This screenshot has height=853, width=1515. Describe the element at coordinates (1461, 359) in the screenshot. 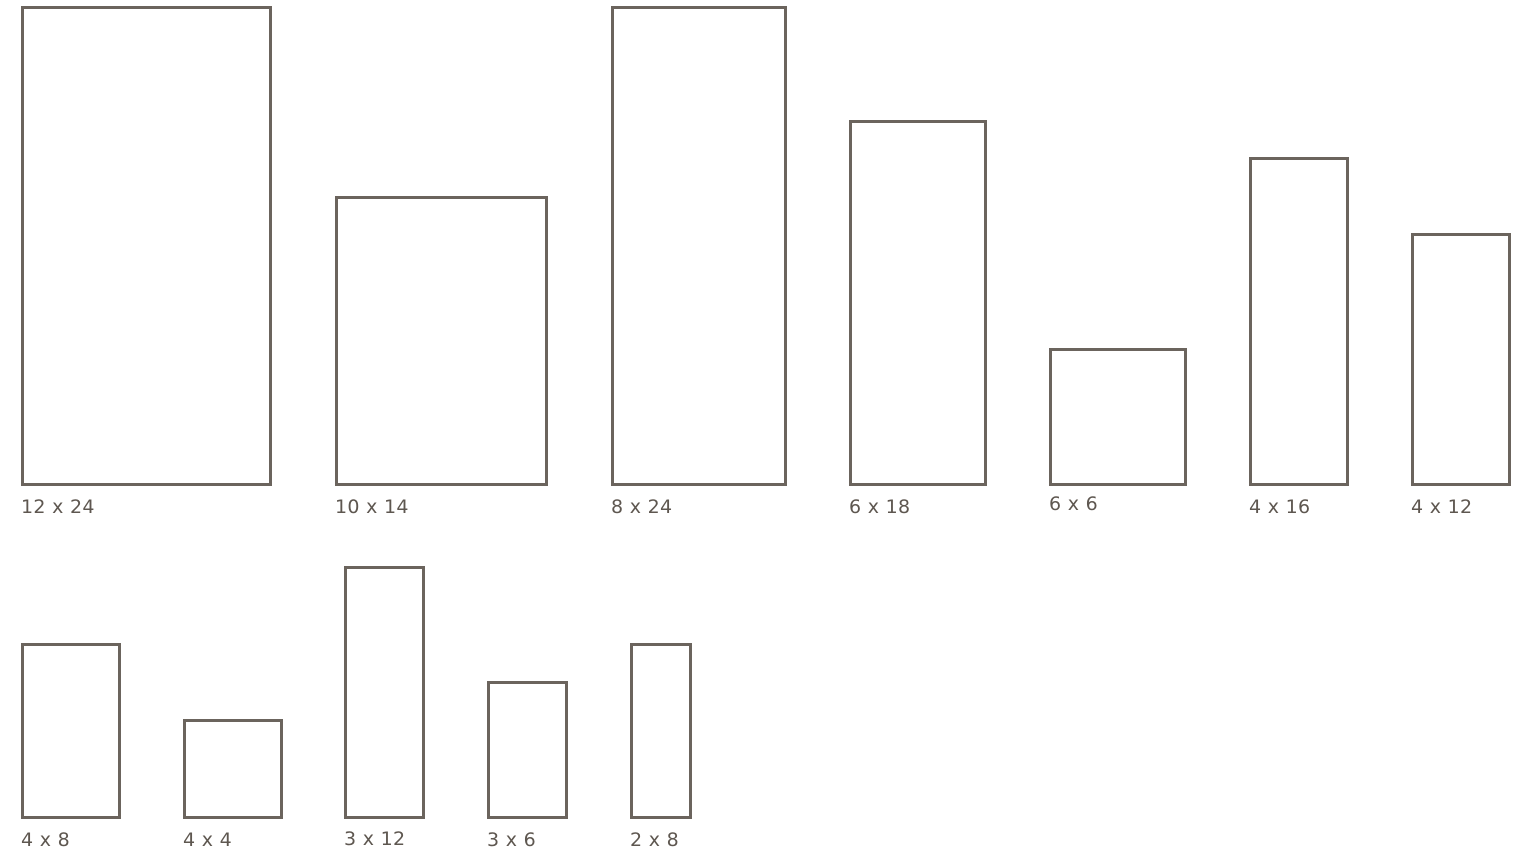

I see `size-tile-4x12` at that location.